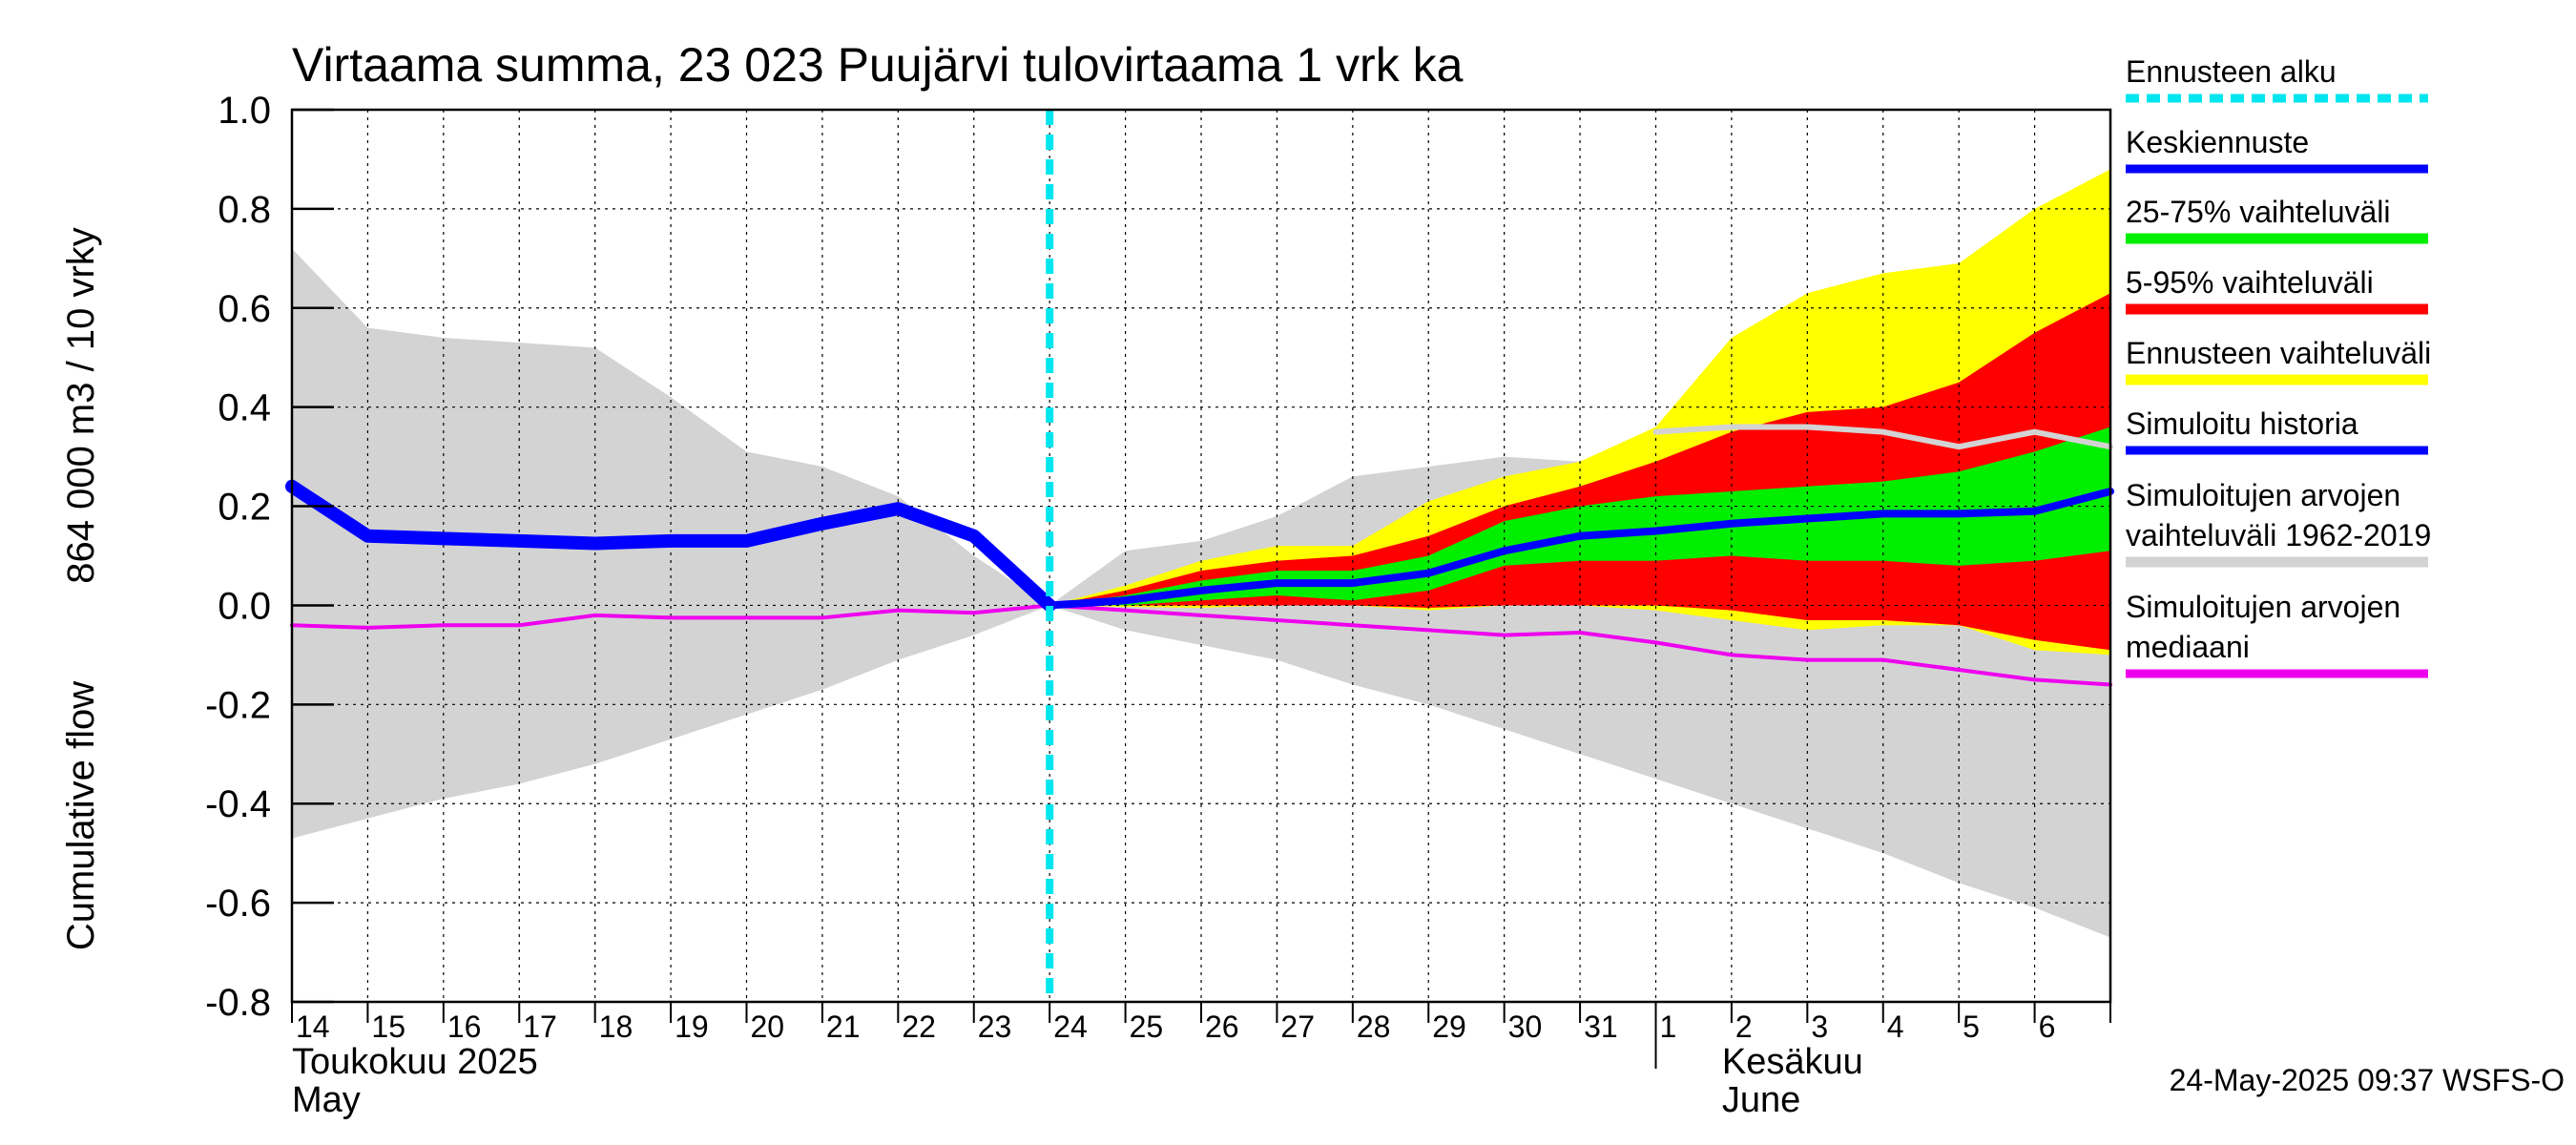  I want to click on x-tick-label: 6, so click(2047, 1027).